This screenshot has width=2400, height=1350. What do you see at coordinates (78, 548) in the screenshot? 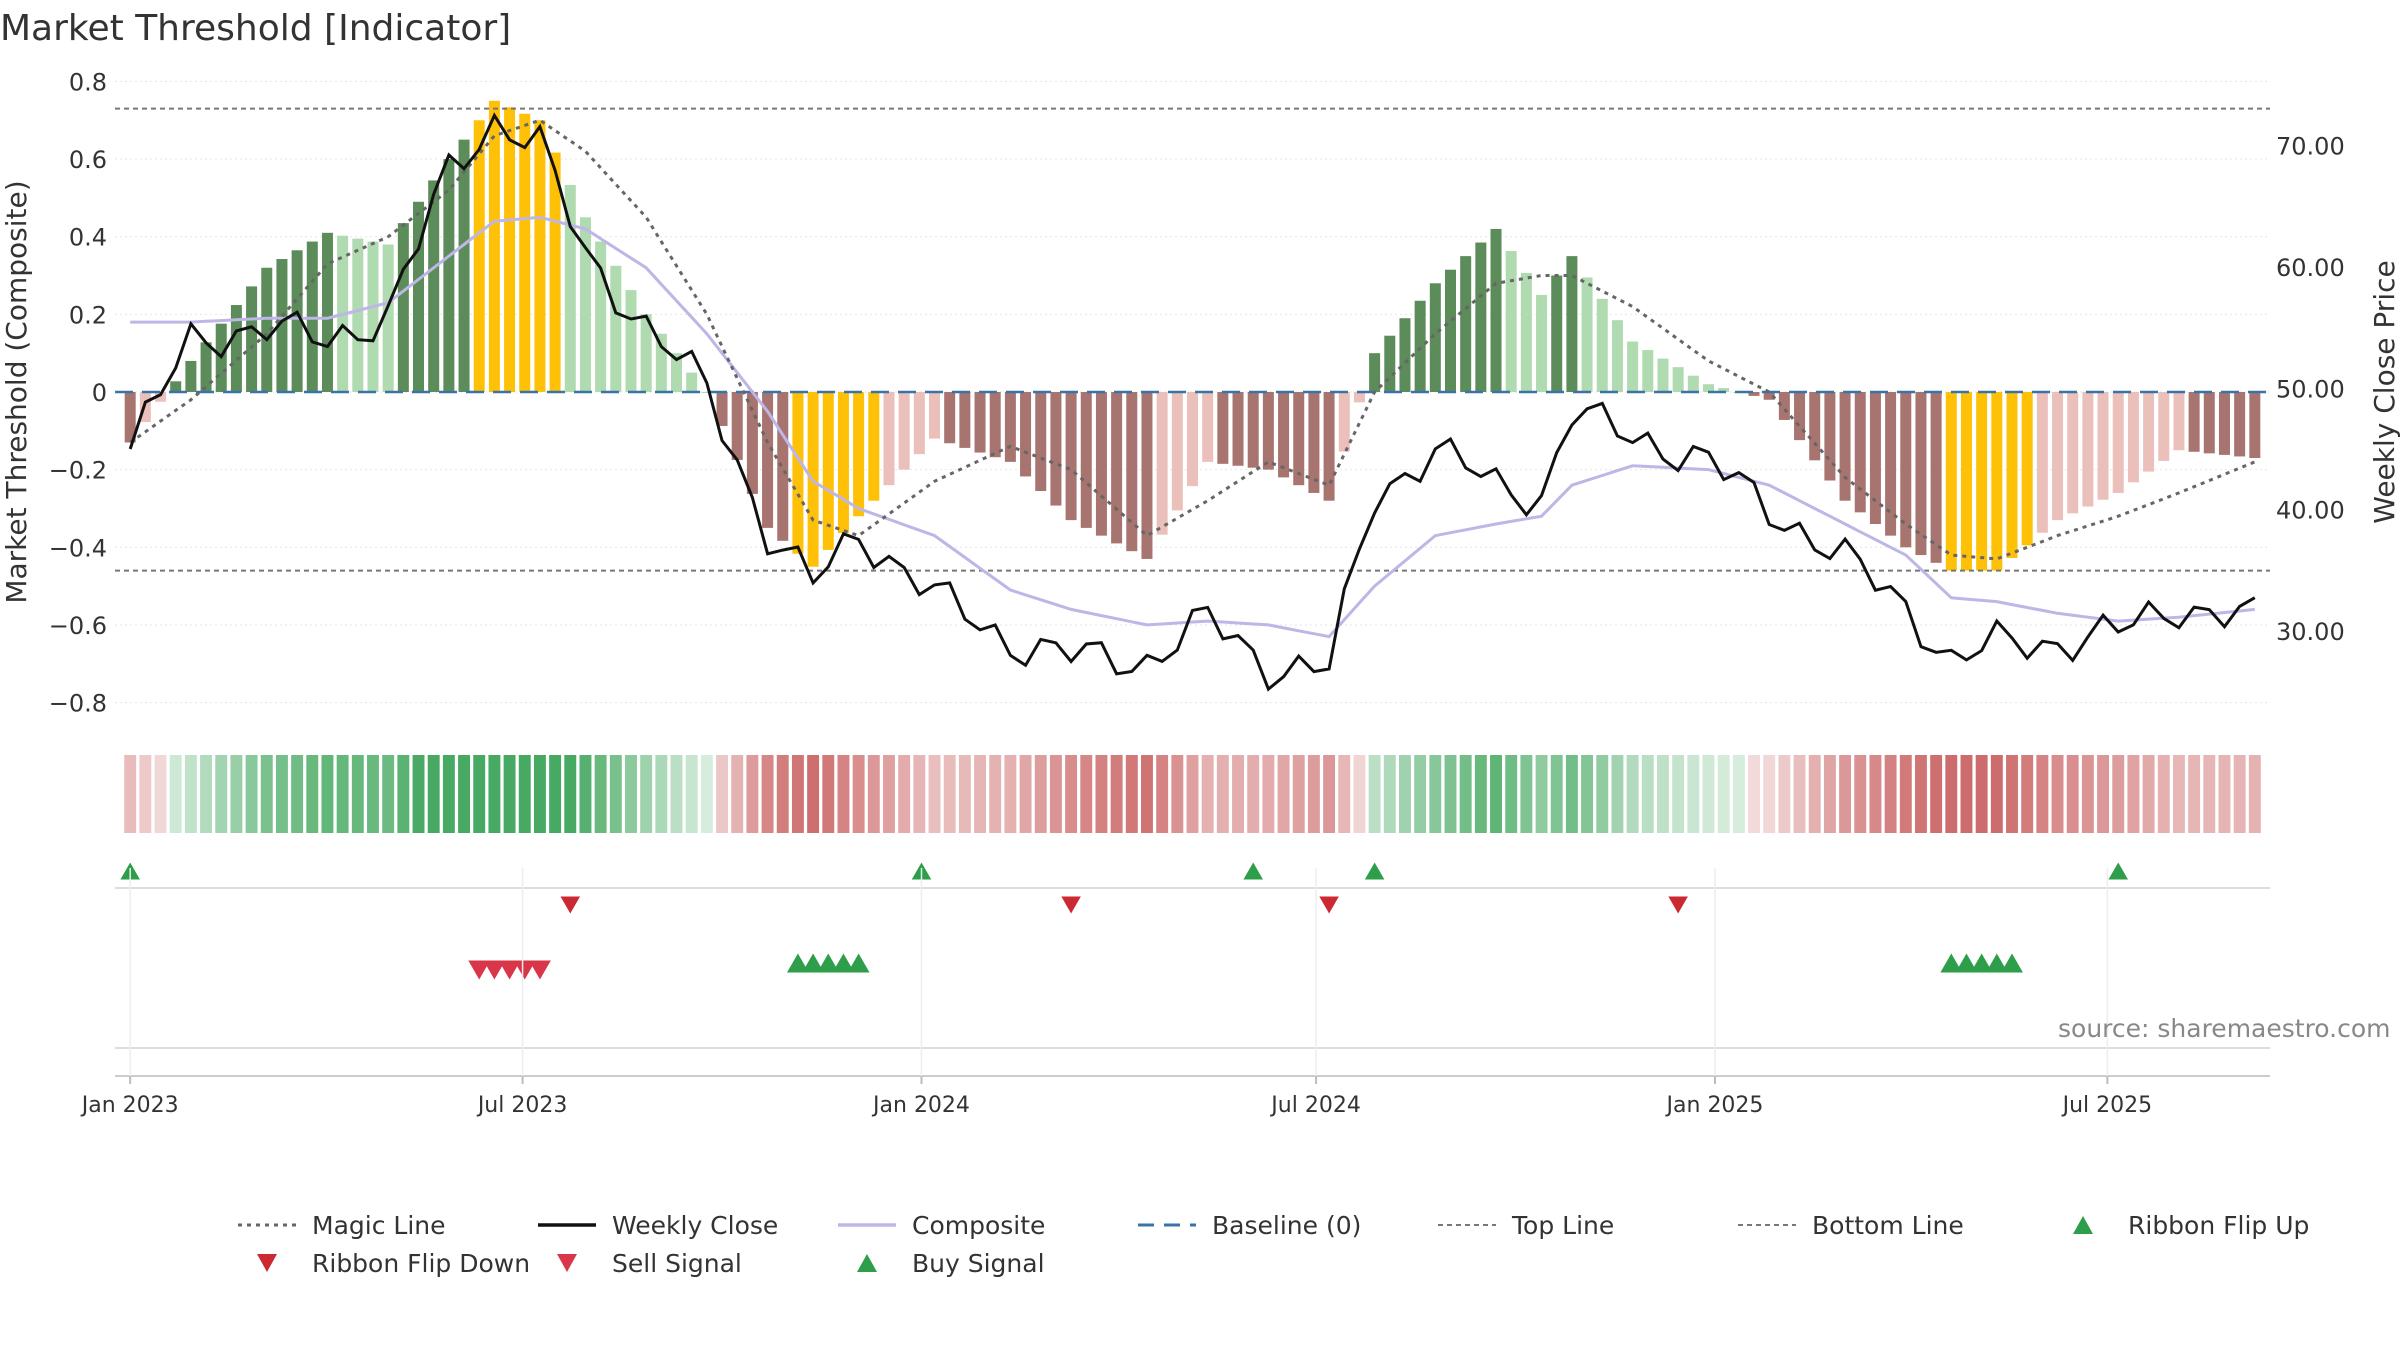
I see `y-tick-label: −0.4` at bounding box center [78, 548].